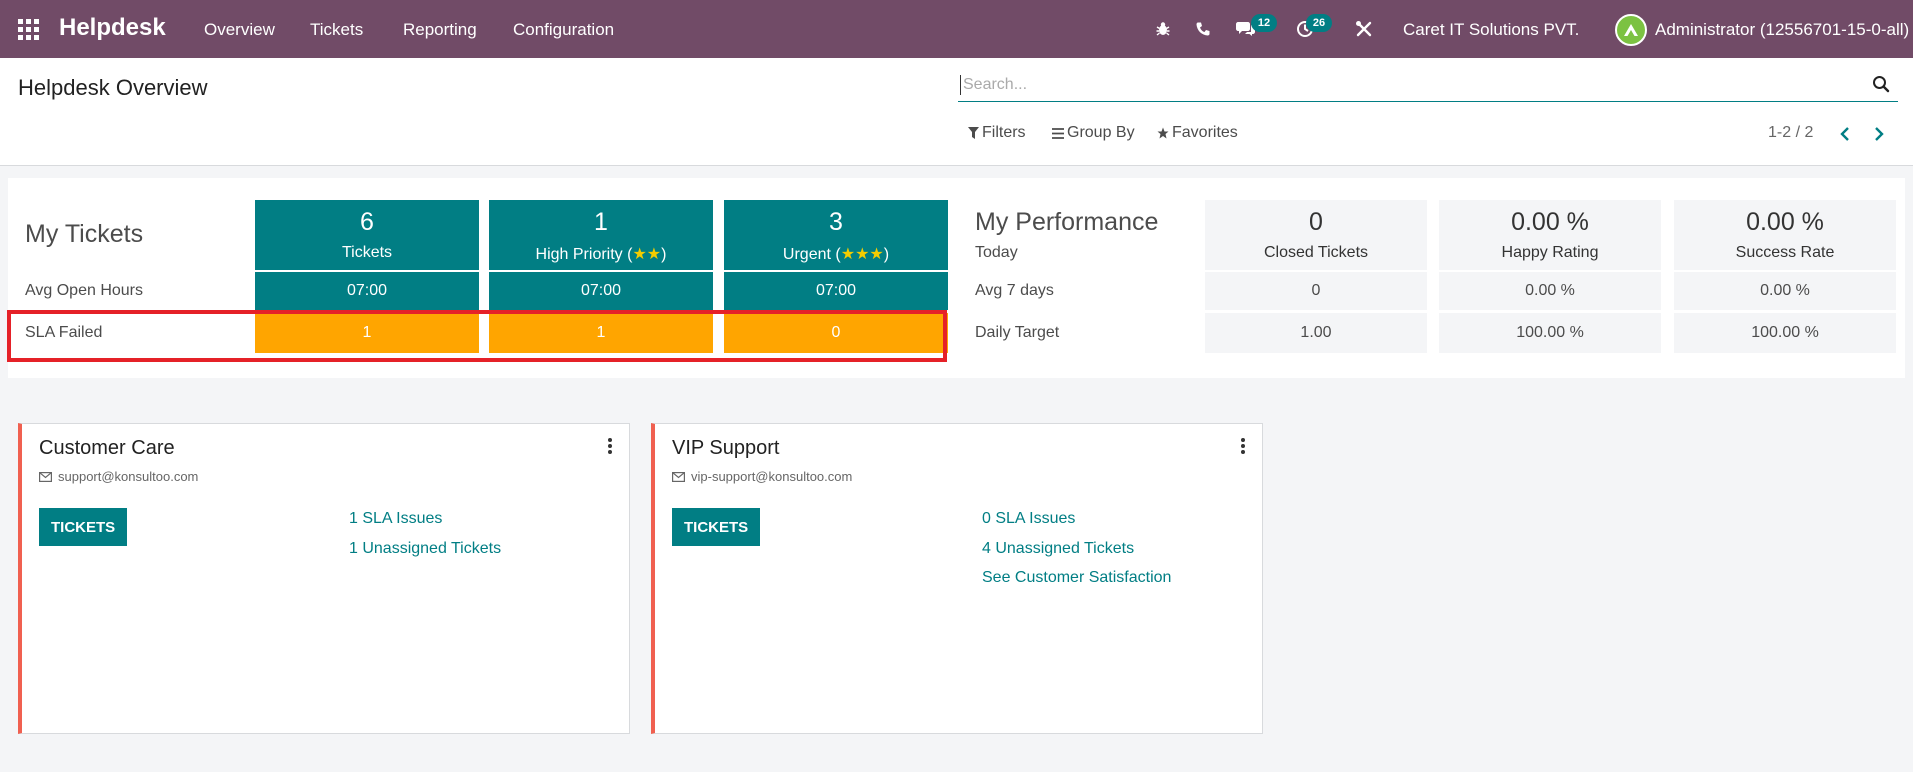 The image size is (1913, 772). What do you see at coordinates (1316, 333) in the screenshot?
I see `closed-tickets-target: 1.00` at bounding box center [1316, 333].